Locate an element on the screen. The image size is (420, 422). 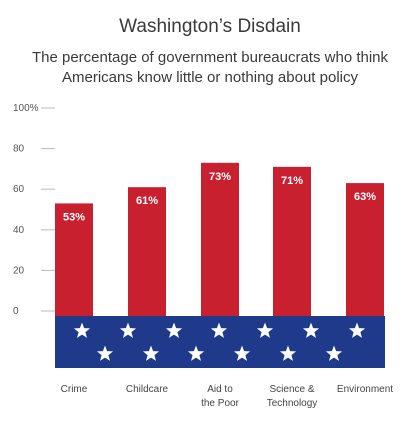
y-tick-label: 20 is located at coordinates (19, 270).